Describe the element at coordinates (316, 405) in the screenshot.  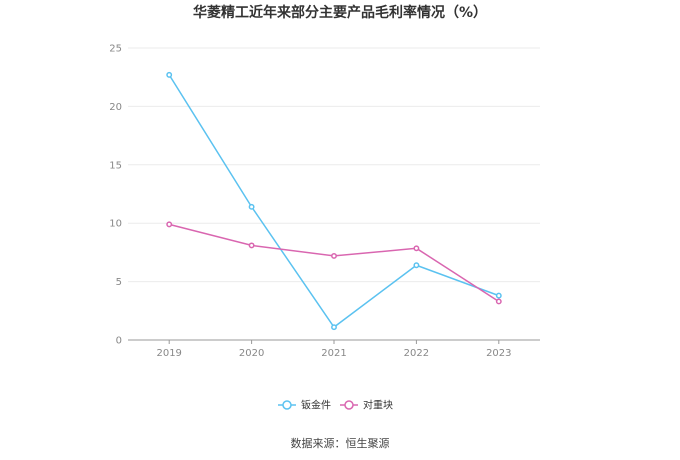
I see `legend-label: 钣金件` at that location.